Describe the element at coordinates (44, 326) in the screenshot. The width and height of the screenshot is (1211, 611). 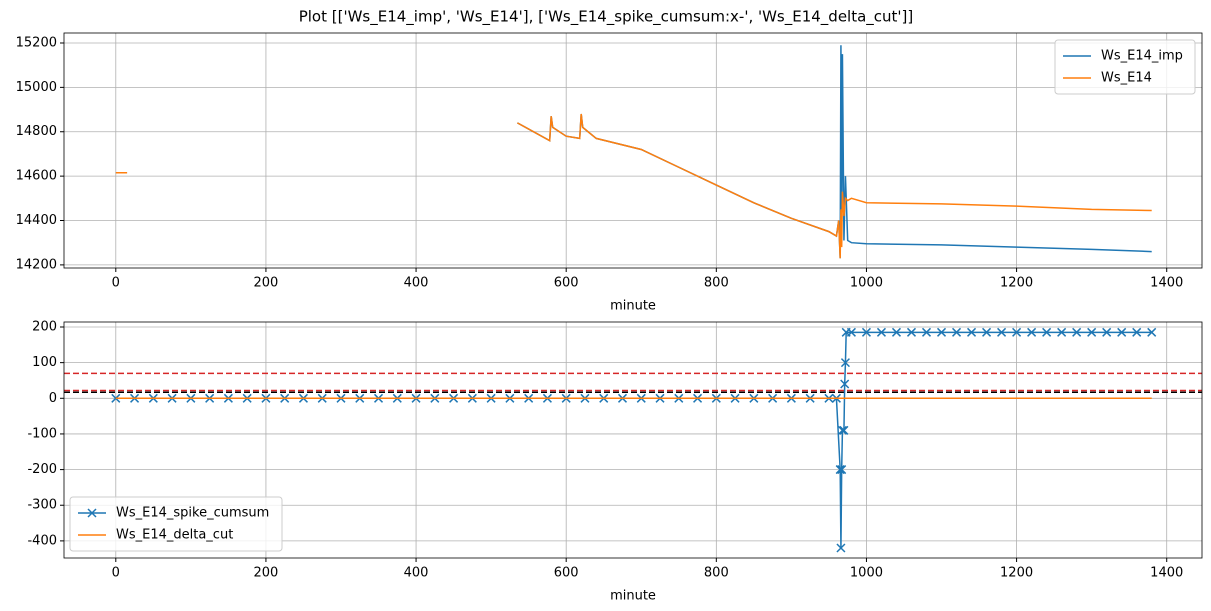
I see `y-tick-label: 200` at that location.